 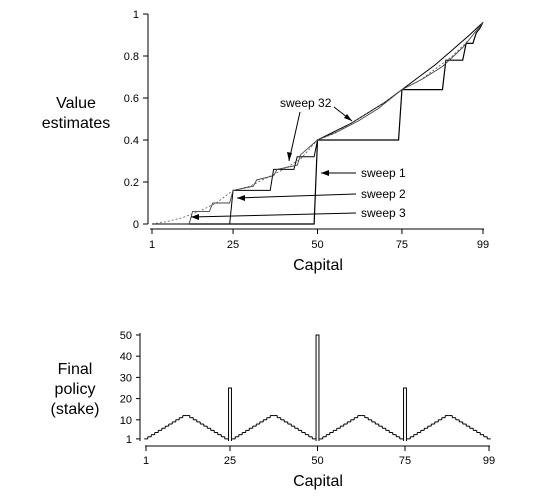 What do you see at coordinates (195, 217) in the screenshot?
I see `annotation-sweep-3-arrowhead` at bounding box center [195, 217].